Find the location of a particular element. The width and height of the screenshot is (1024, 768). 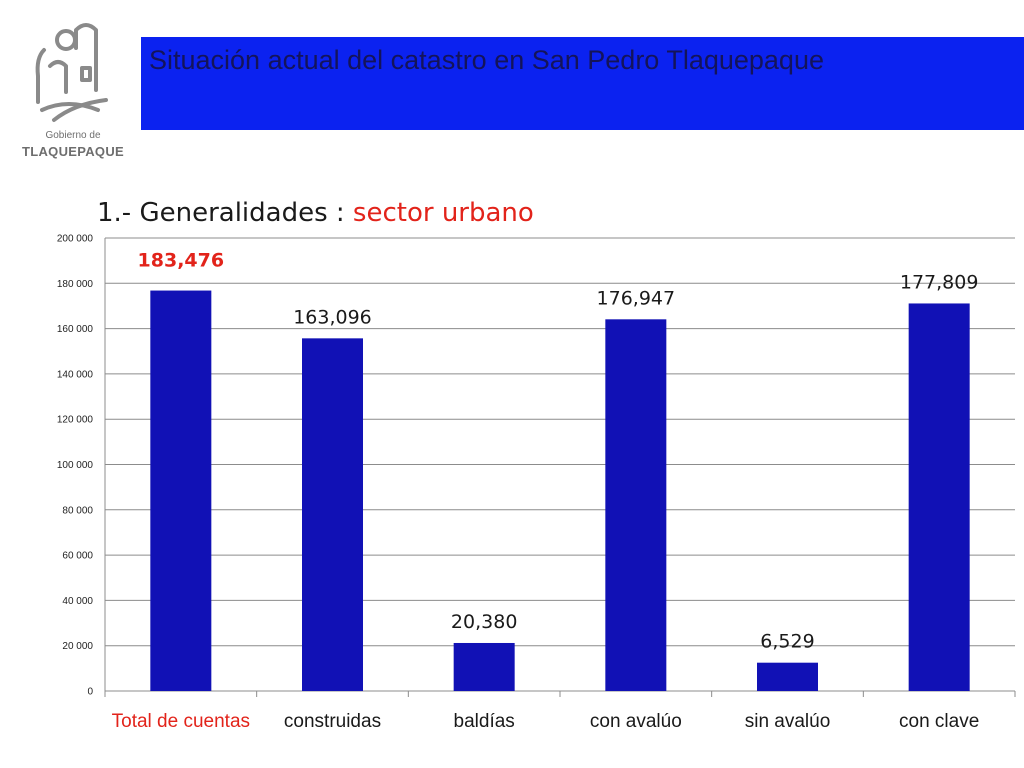

y-tick-label: 200 000 is located at coordinates (75, 239).